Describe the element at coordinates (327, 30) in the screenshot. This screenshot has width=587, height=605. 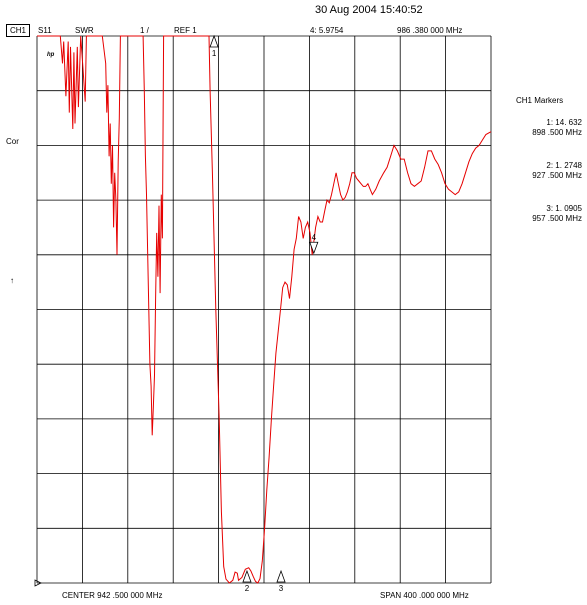
I see `active-marker-value: 4: 5.9754` at that location.